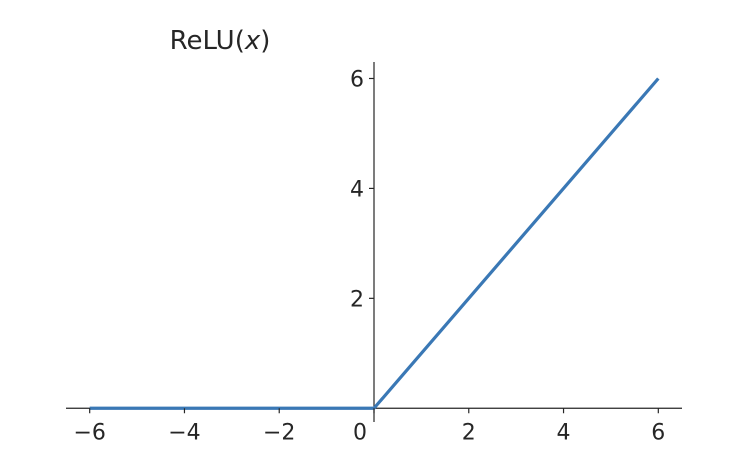 Image resolution: width=748 pixels, height=474 pixels. I want to click on x-tick-label: −4, so click(184, 432).